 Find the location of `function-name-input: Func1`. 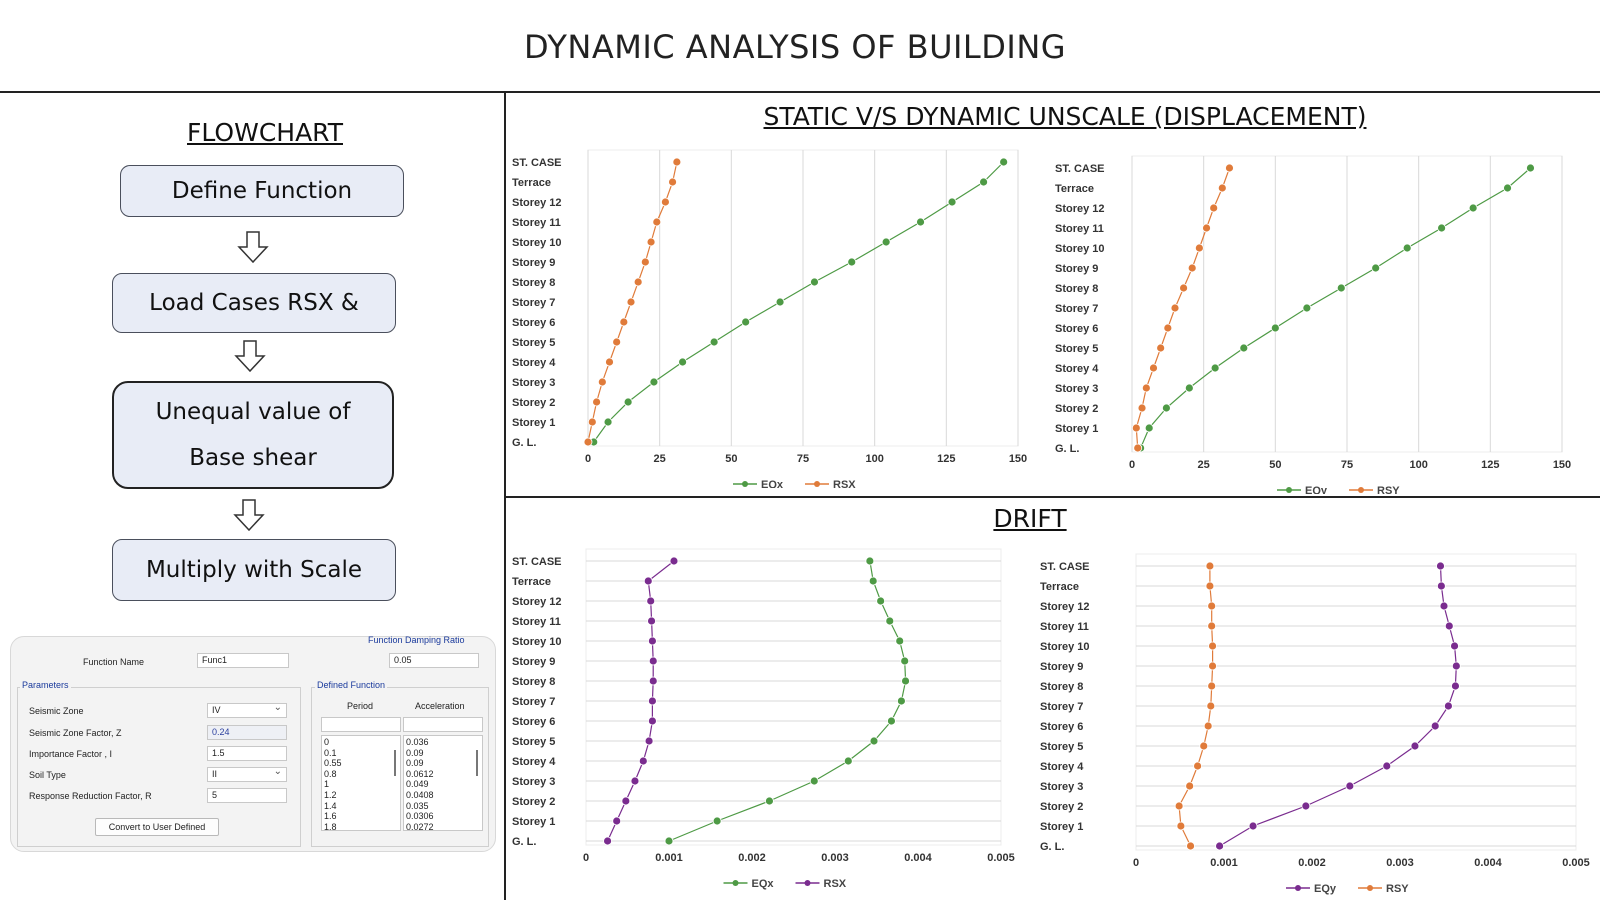

function-name-input: Func1 is located at coordinates (243, 660).